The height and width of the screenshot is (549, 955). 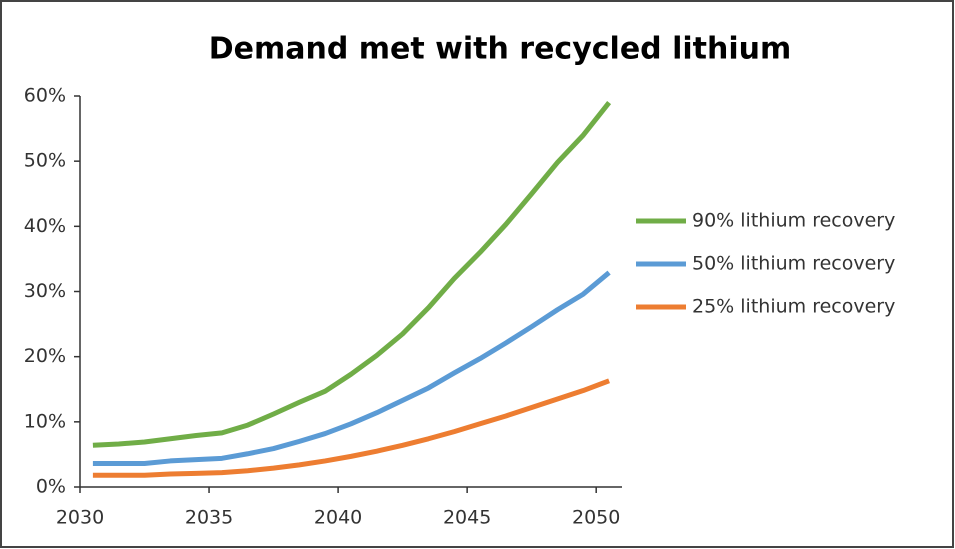 I want to click on x-tick-label: 2045, so click(x=467, y=518).